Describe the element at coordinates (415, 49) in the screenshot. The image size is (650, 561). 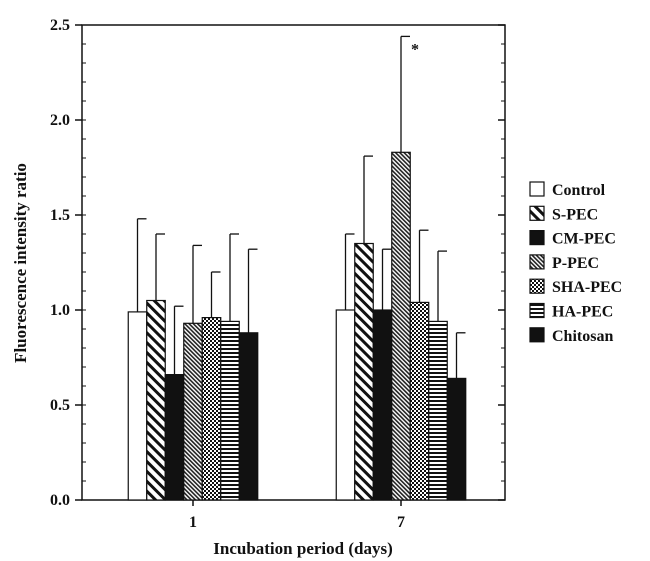
I see `significance-marker-0: *` at that location.